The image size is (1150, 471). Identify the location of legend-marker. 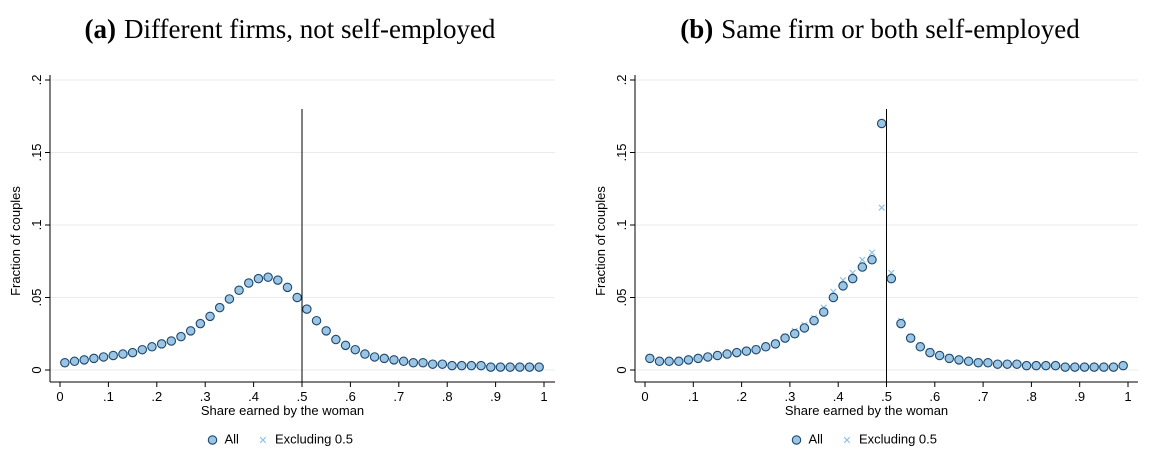
(796, 440).